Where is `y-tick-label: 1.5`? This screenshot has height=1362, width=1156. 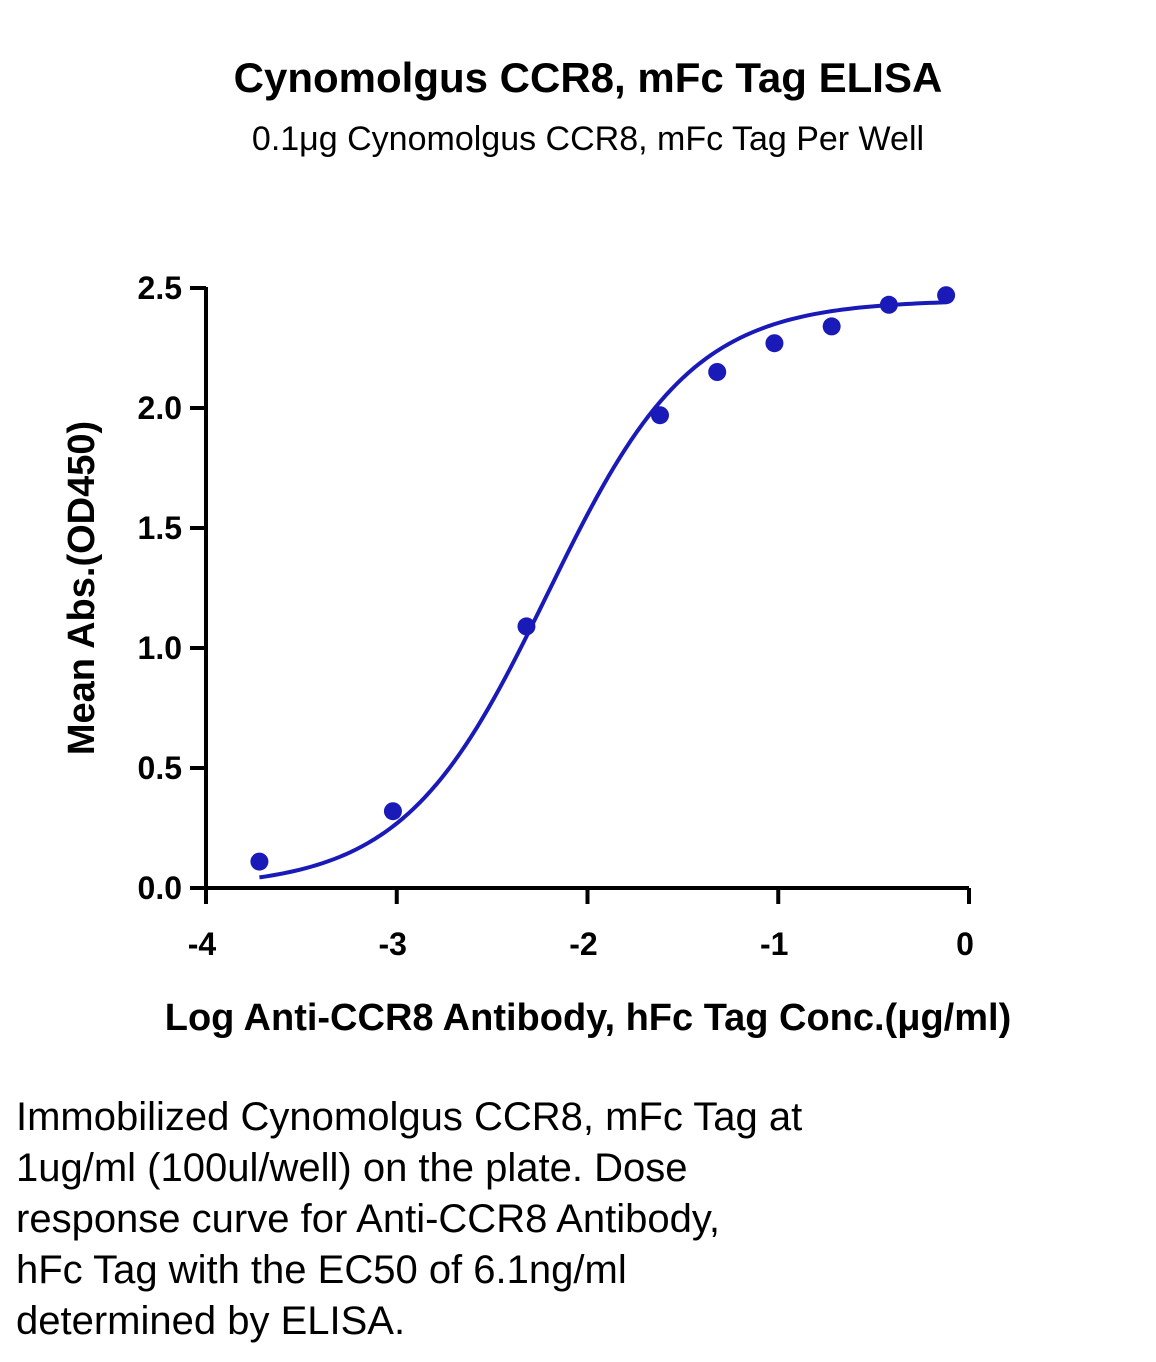 y-tick-label: 1.5 is located at coordinates (160, 528).